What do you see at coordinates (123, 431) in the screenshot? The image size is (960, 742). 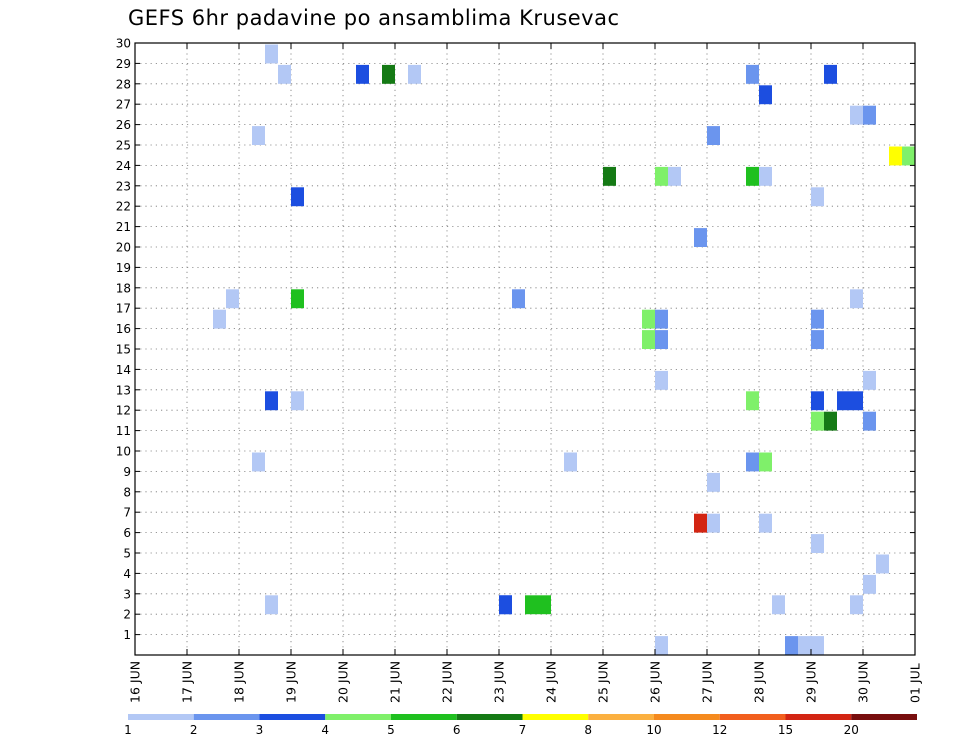 I see `y-tick-label: 11` at bounding box center [123, 431].